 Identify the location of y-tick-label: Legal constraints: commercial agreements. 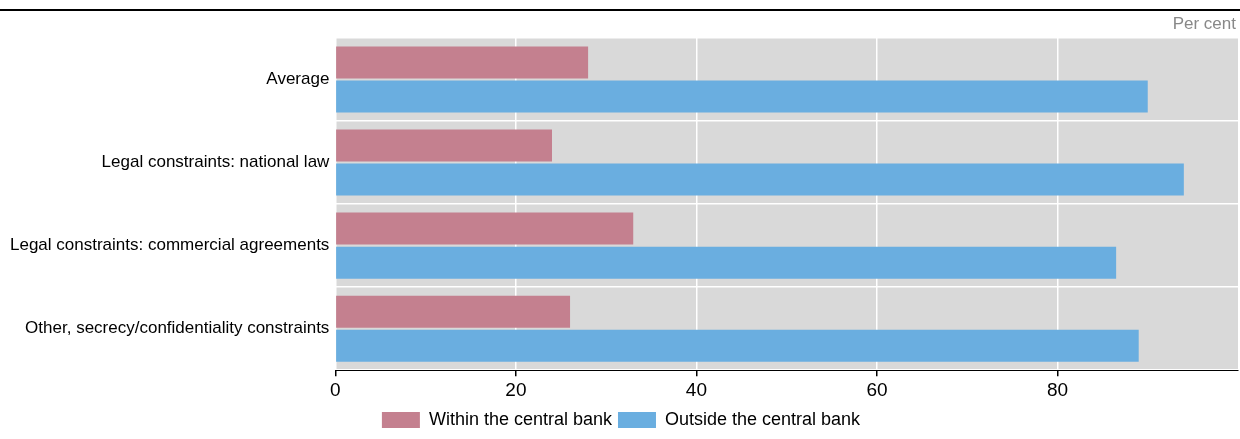
(169, 245).